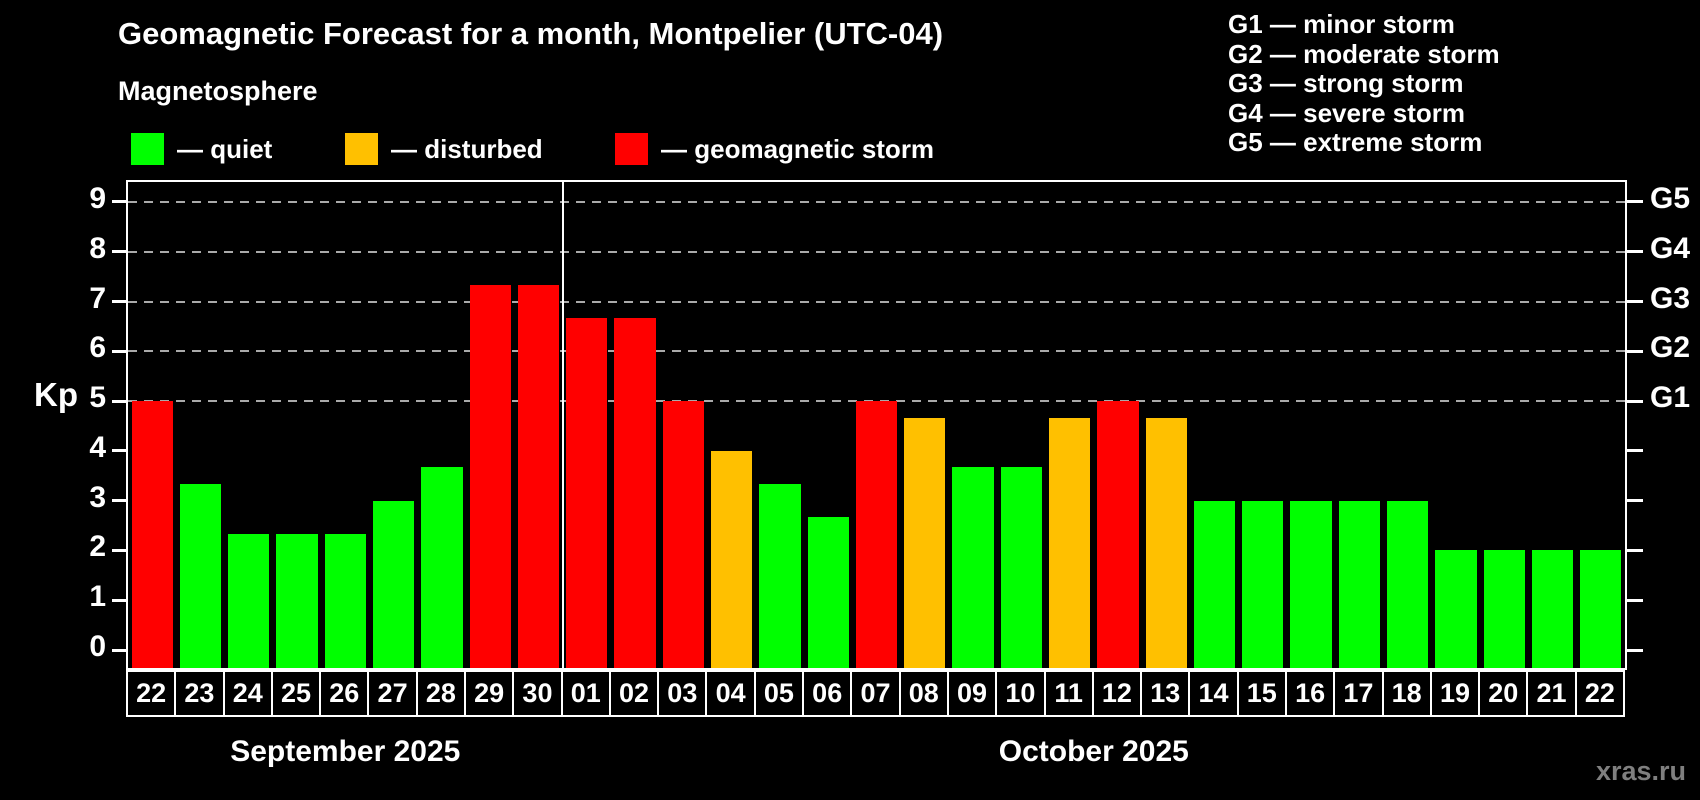 The height and width of the screenshot is (800, 1700). What do you see at coordinates (97, 248) in the screenshot?
I see `y-axis-label-8: 8` at bounding box center [97, 248].